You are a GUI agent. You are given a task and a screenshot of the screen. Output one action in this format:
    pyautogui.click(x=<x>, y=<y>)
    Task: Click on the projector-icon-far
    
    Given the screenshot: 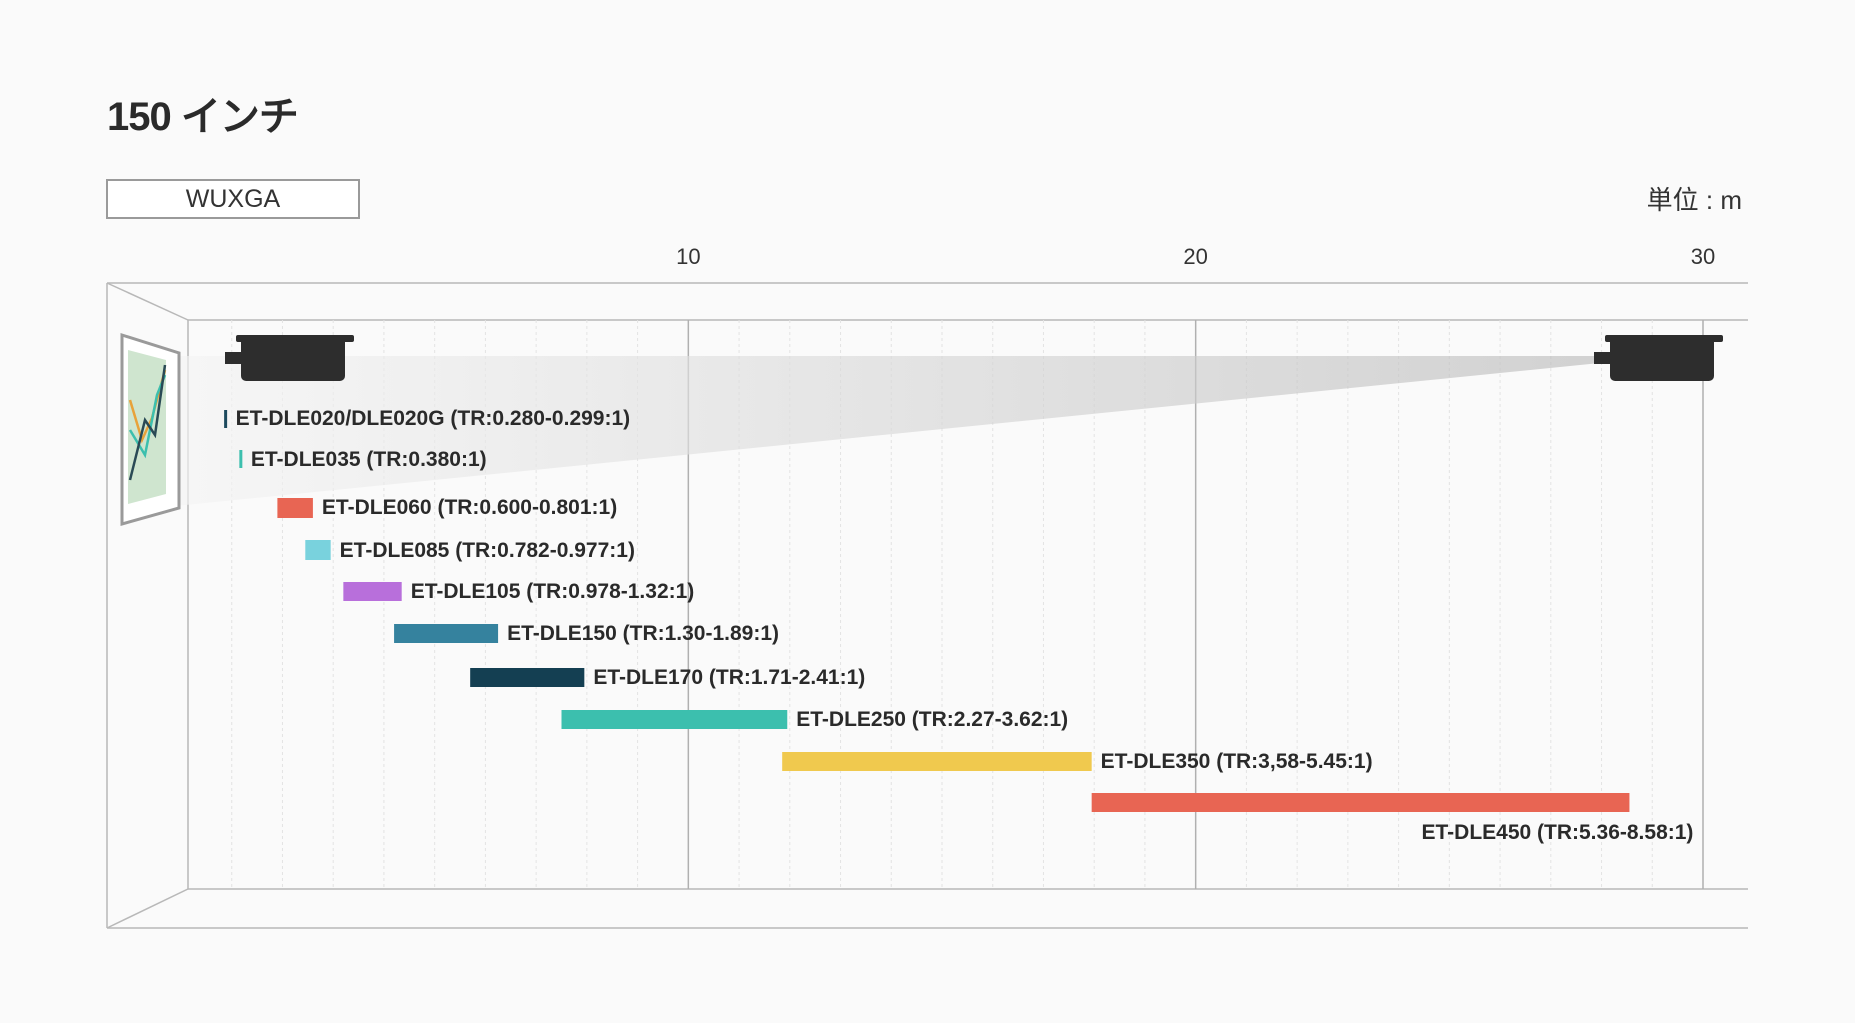 What is the action you would take?
    pyautogui.click(x=1658, y=358)
    